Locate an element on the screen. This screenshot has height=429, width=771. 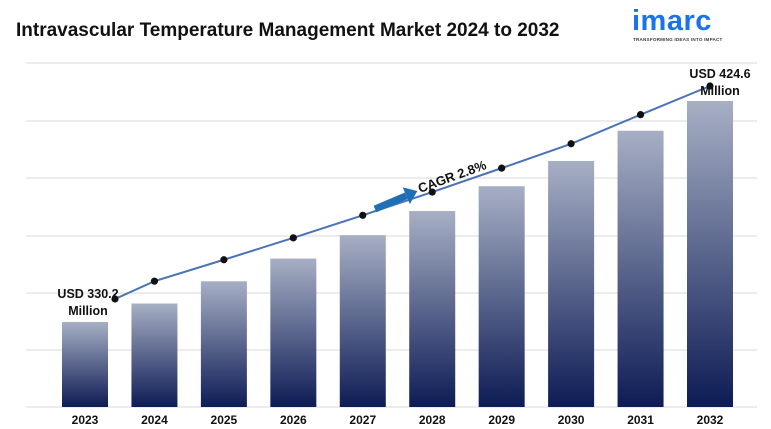
imarc-logo: imarc TRANSFORMING IDEAS INTO IMPACT is located at coordinates (692, 24).